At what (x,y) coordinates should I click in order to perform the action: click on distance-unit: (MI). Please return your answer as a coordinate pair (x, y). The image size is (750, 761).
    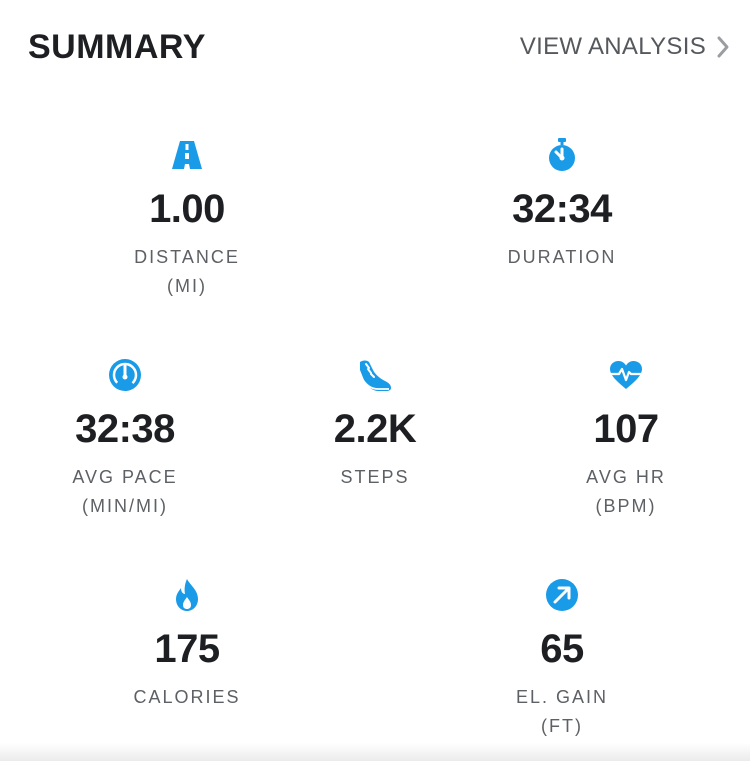
    Looking at the image, I should click on (187, 286).